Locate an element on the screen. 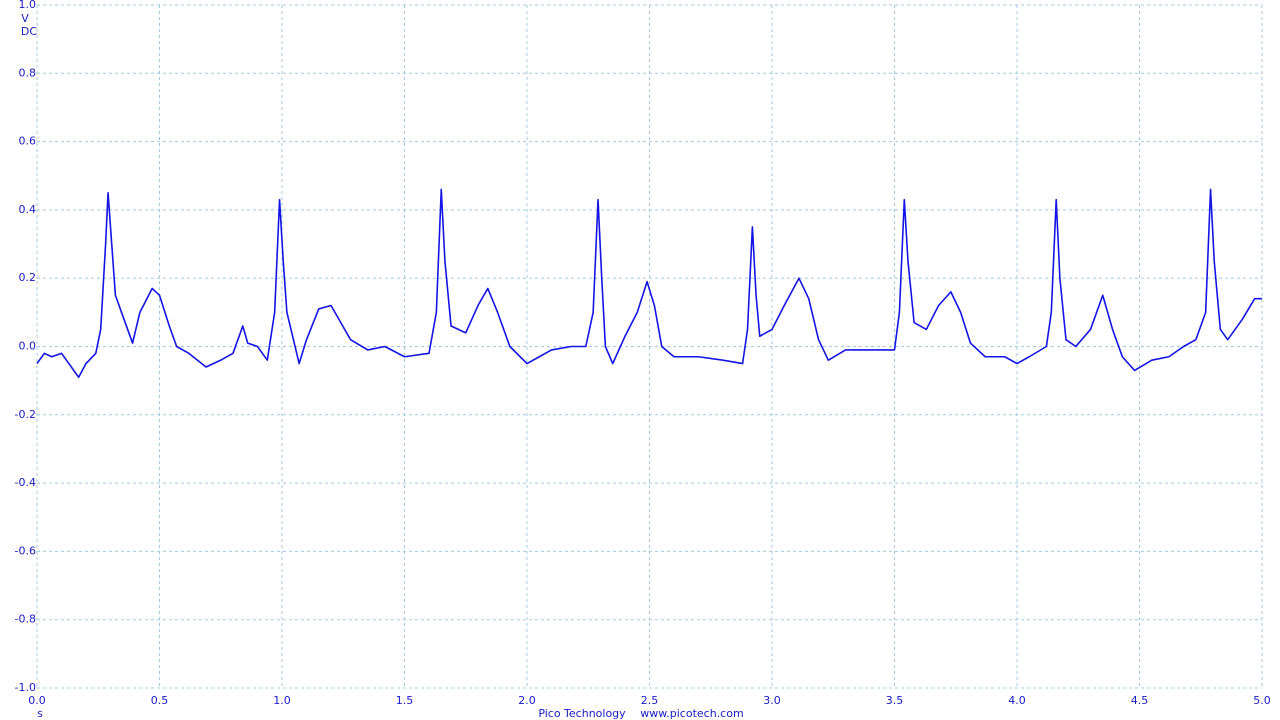 This screenshot has height=720, width=1280. x-unit: s is located at coordinates (40, 713).